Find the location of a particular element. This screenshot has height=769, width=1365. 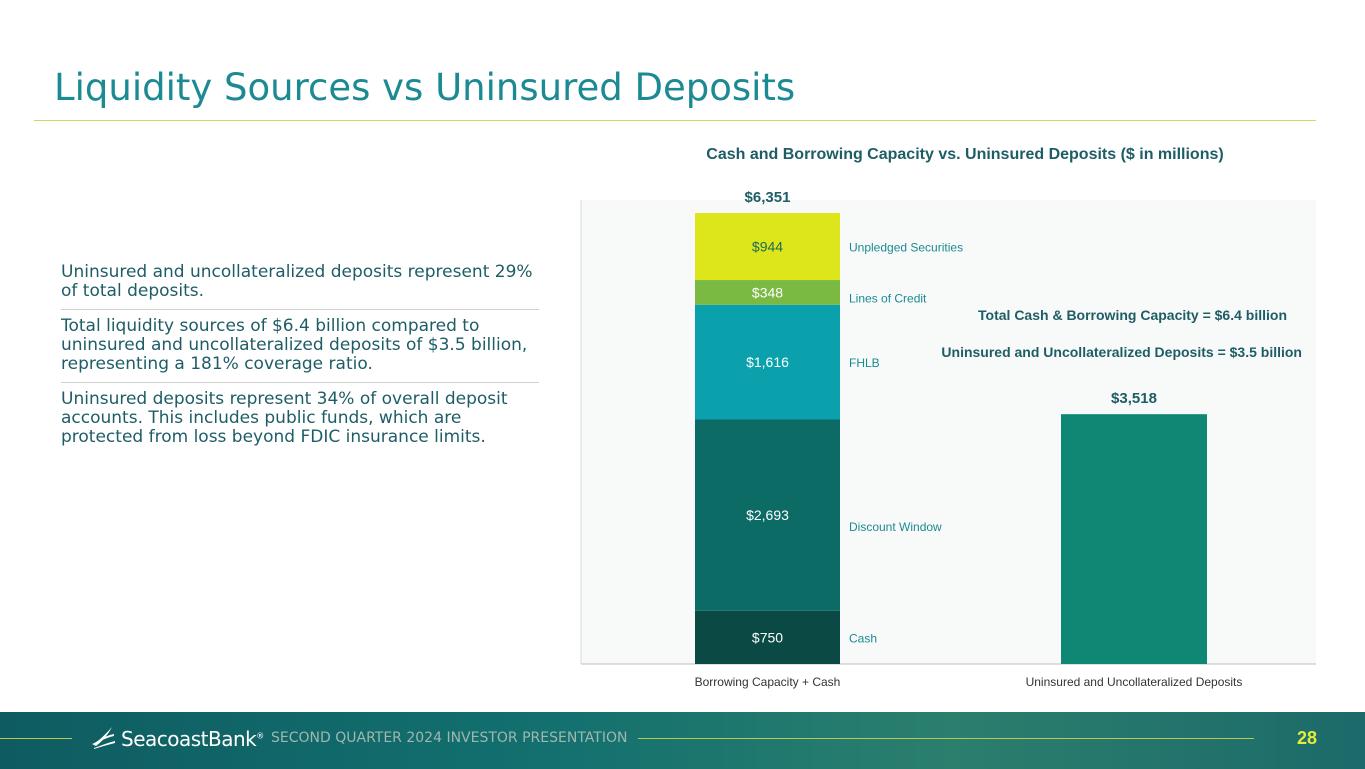

data-label-discount-window: $2,693 is located at coordinates (767, 515).